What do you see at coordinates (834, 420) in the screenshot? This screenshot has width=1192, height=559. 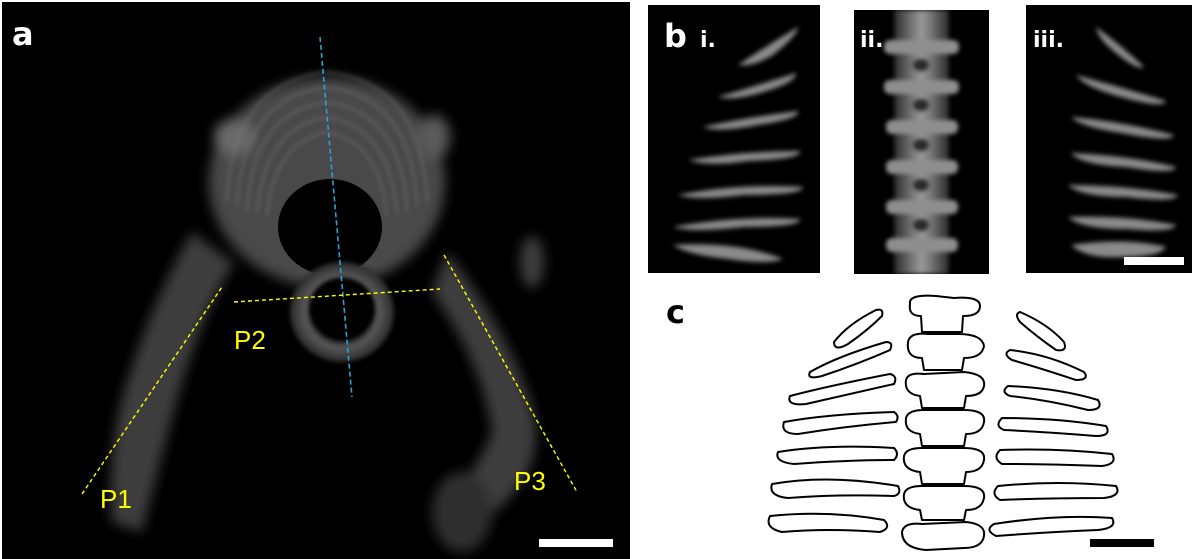 I see `left-ribs` at bounding box center [834, 420].